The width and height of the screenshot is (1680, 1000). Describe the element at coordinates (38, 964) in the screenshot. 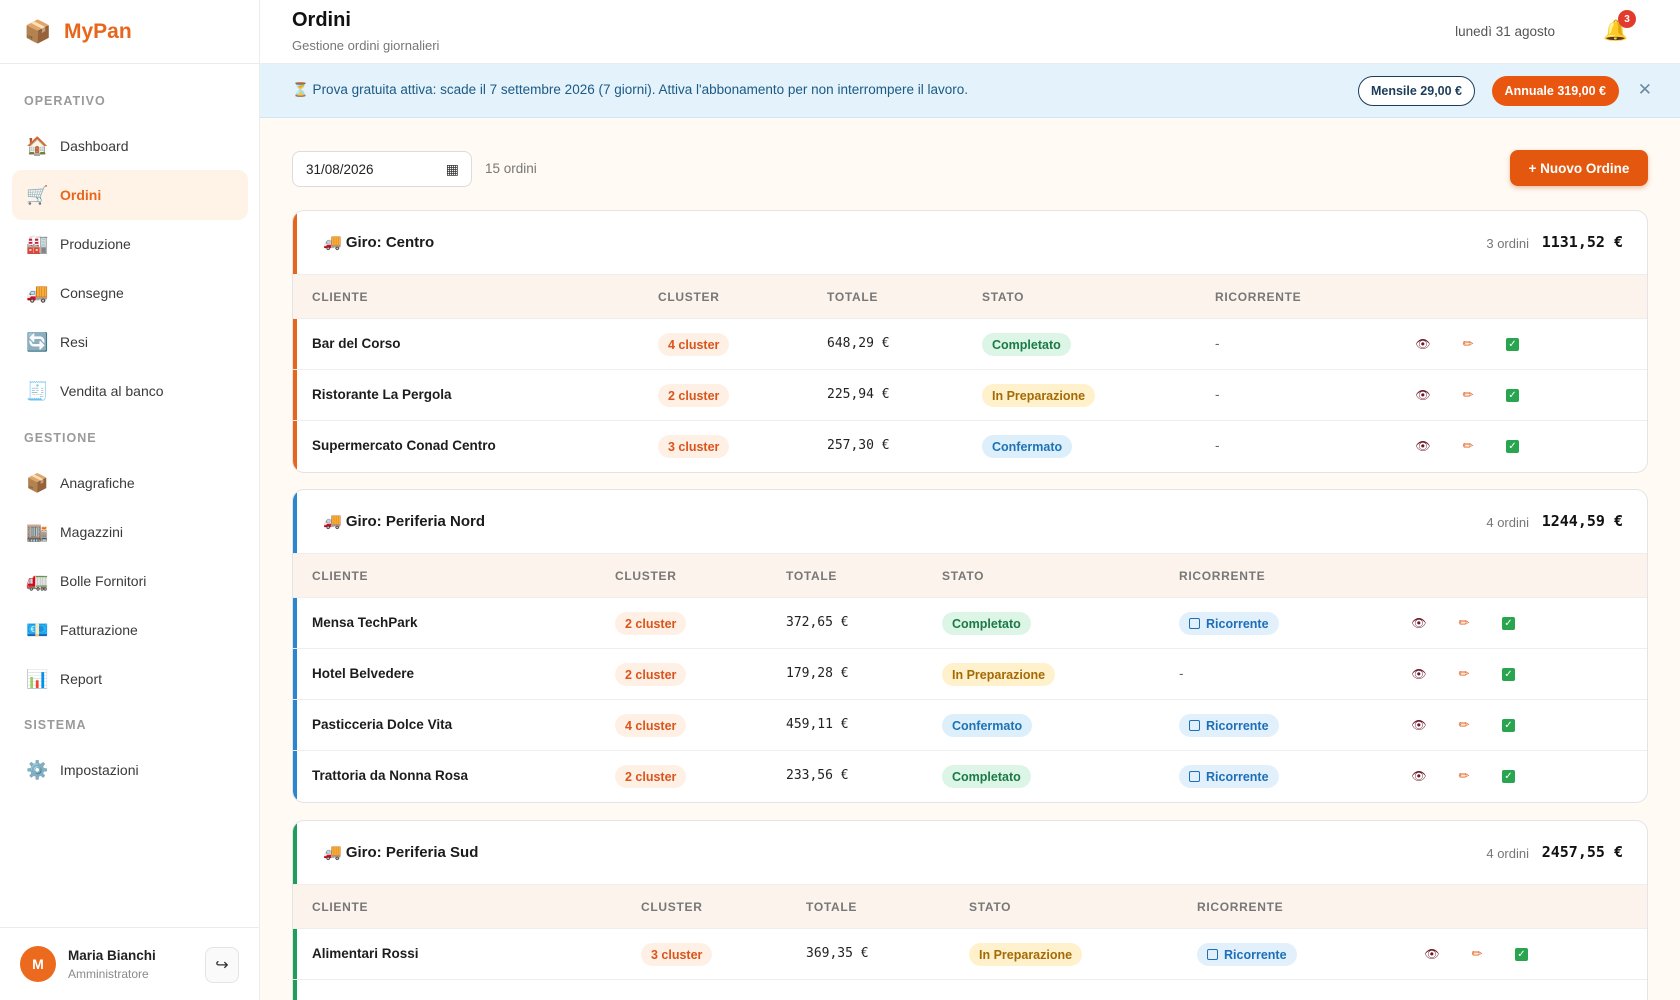

I see `avatar: M` at that location.